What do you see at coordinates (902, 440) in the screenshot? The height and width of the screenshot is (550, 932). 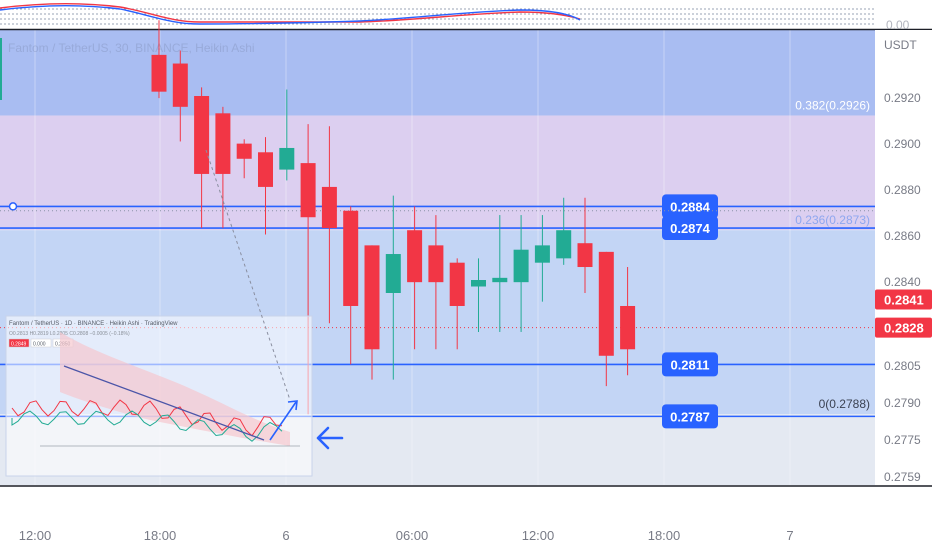 I see `price-tick-0.2775: 0.2775` at bounding box center [902, 440].